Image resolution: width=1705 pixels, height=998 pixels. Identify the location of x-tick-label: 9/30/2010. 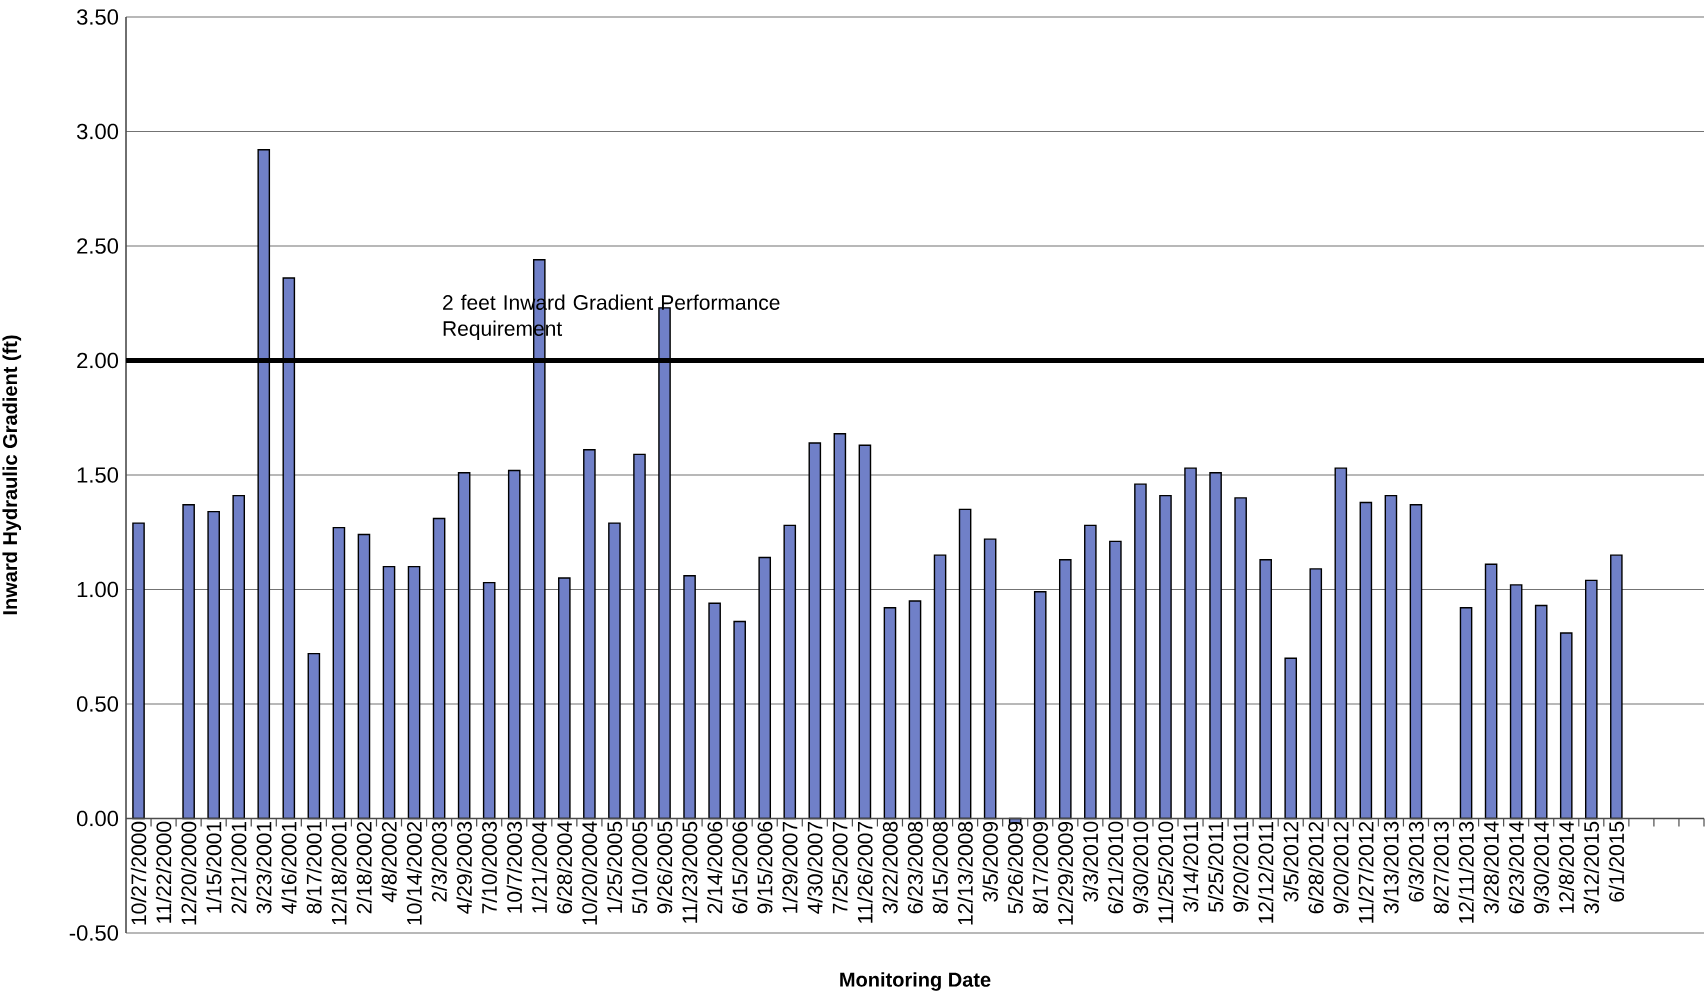
(1140, 867).